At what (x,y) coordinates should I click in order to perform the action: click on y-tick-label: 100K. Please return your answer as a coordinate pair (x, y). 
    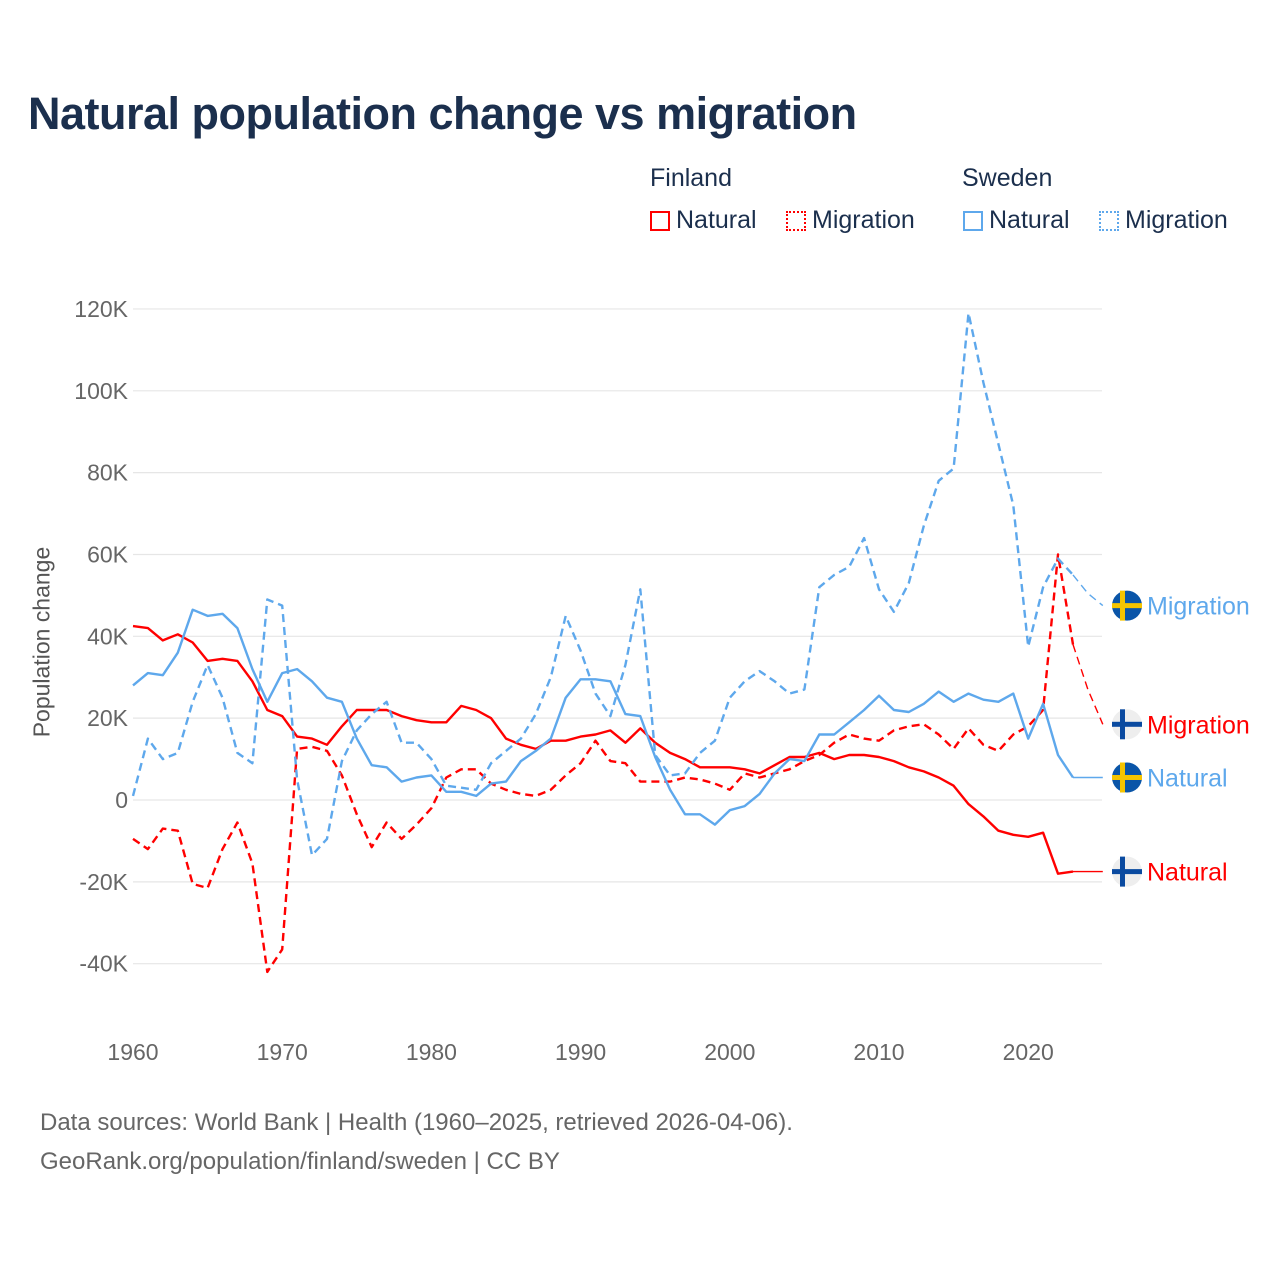
    Looking at the image, I should click on (101, 391).